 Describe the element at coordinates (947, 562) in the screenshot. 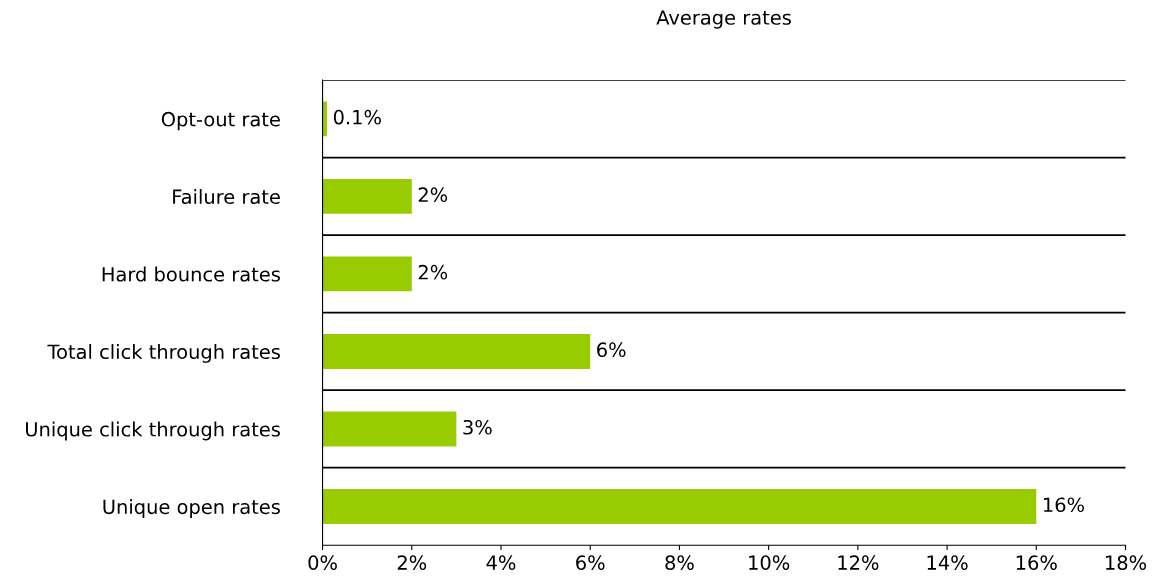

I see `x-tick-label: 14%` at that location.